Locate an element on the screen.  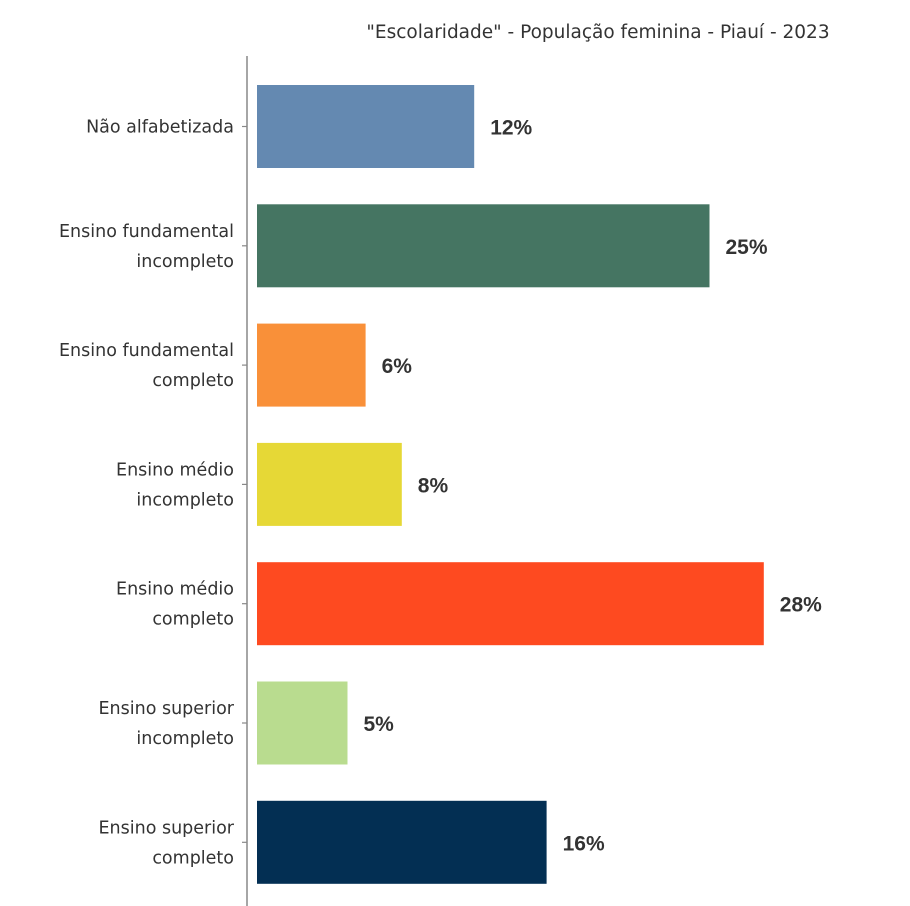
value-label-2: 25% is located at coordinates (747, 247).